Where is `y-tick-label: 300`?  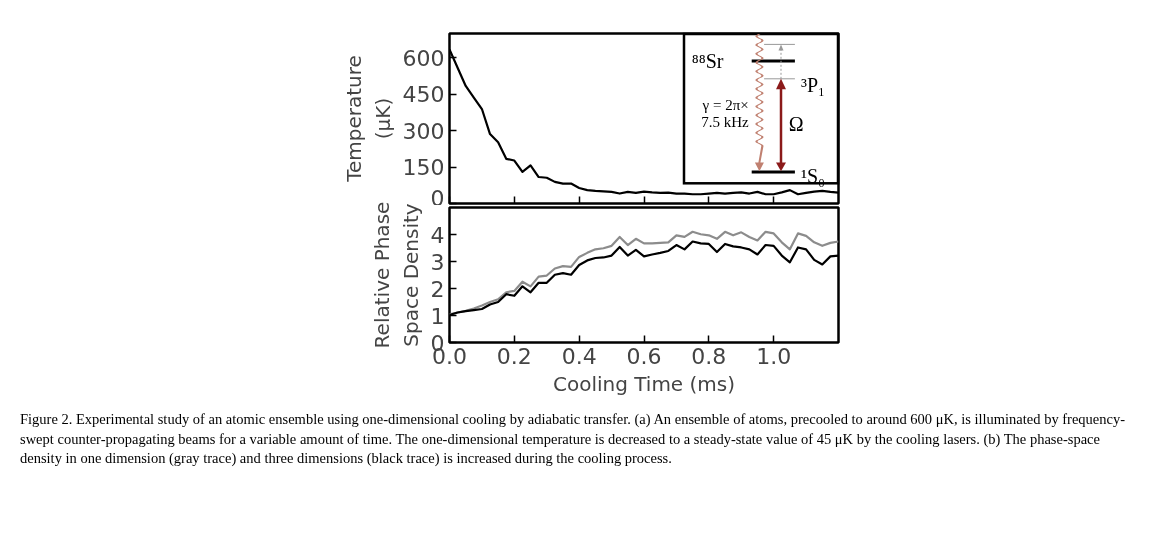 y-tick-label: 300 is located at coordinates (423, 131).